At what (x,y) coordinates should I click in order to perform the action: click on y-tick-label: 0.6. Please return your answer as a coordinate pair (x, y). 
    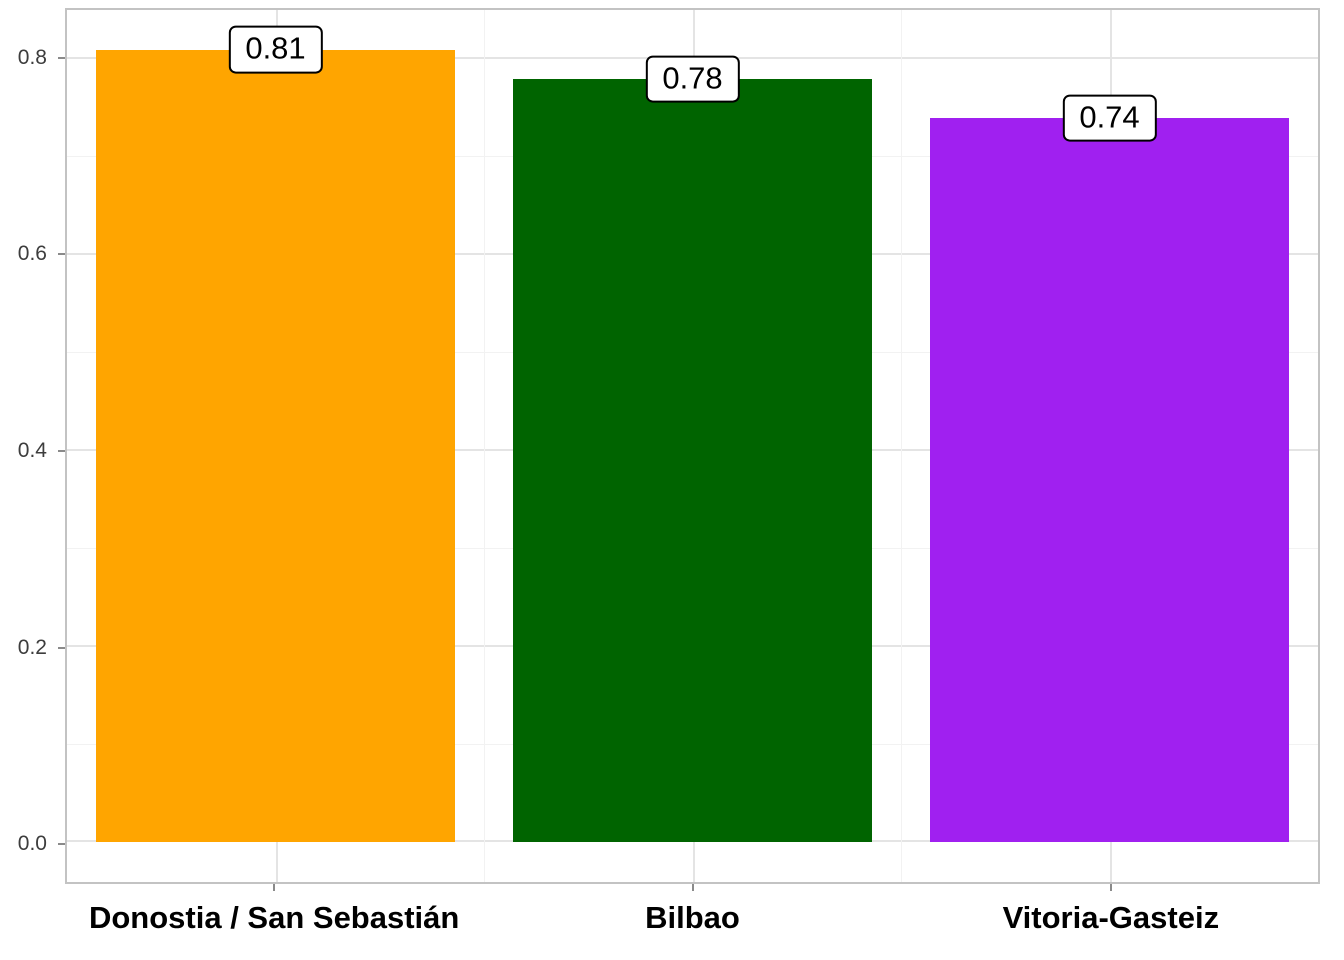
    Looking at the image, I should click on (32, 254).